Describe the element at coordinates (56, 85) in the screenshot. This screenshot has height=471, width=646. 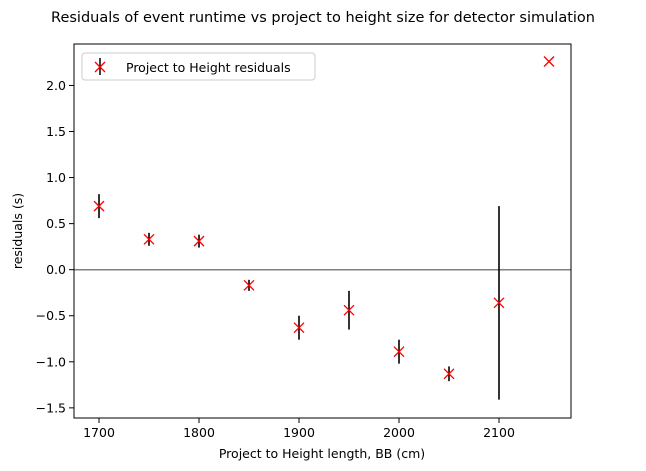
I see `y-tick-label: 2.0` at that location.